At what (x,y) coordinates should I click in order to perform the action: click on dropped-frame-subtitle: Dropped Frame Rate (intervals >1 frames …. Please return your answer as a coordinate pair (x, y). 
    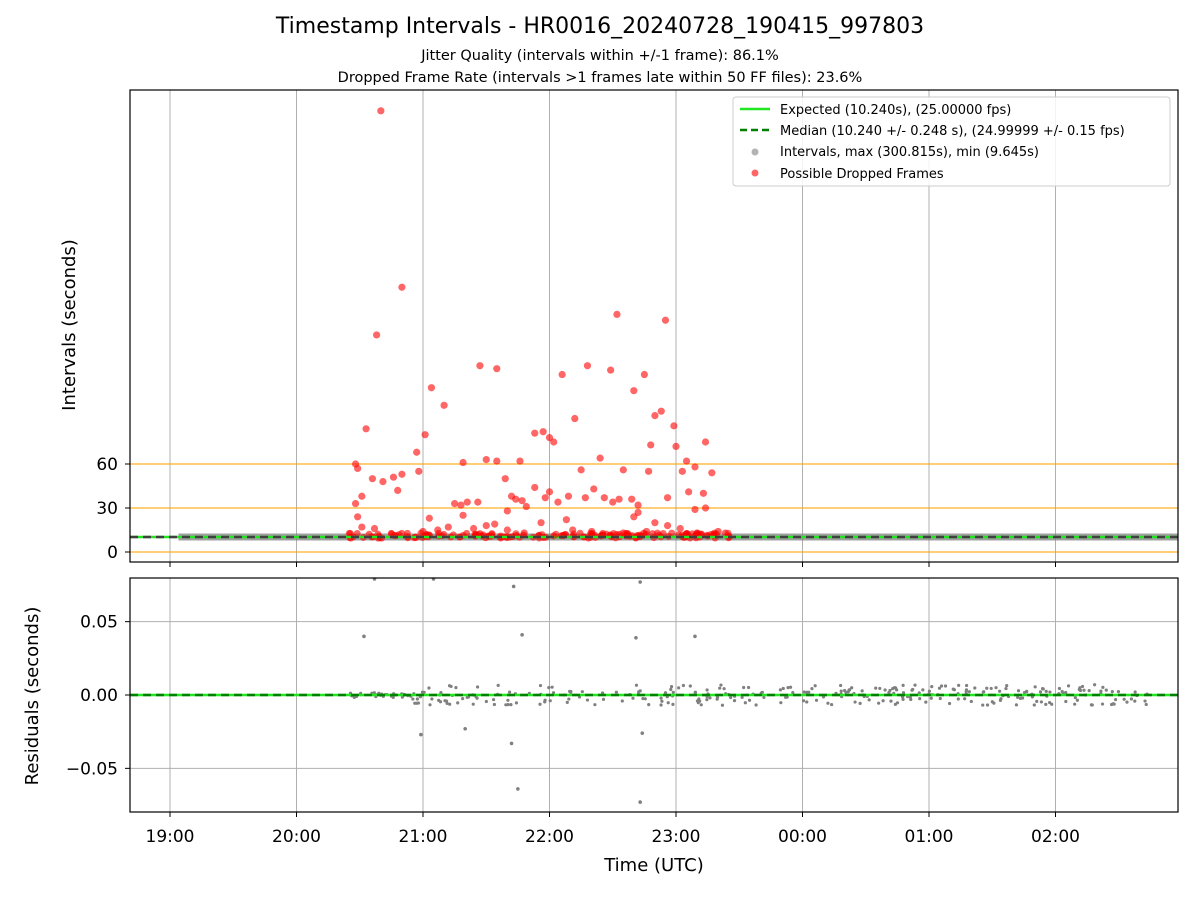
    Looking at the image, I should click on (600, 78).